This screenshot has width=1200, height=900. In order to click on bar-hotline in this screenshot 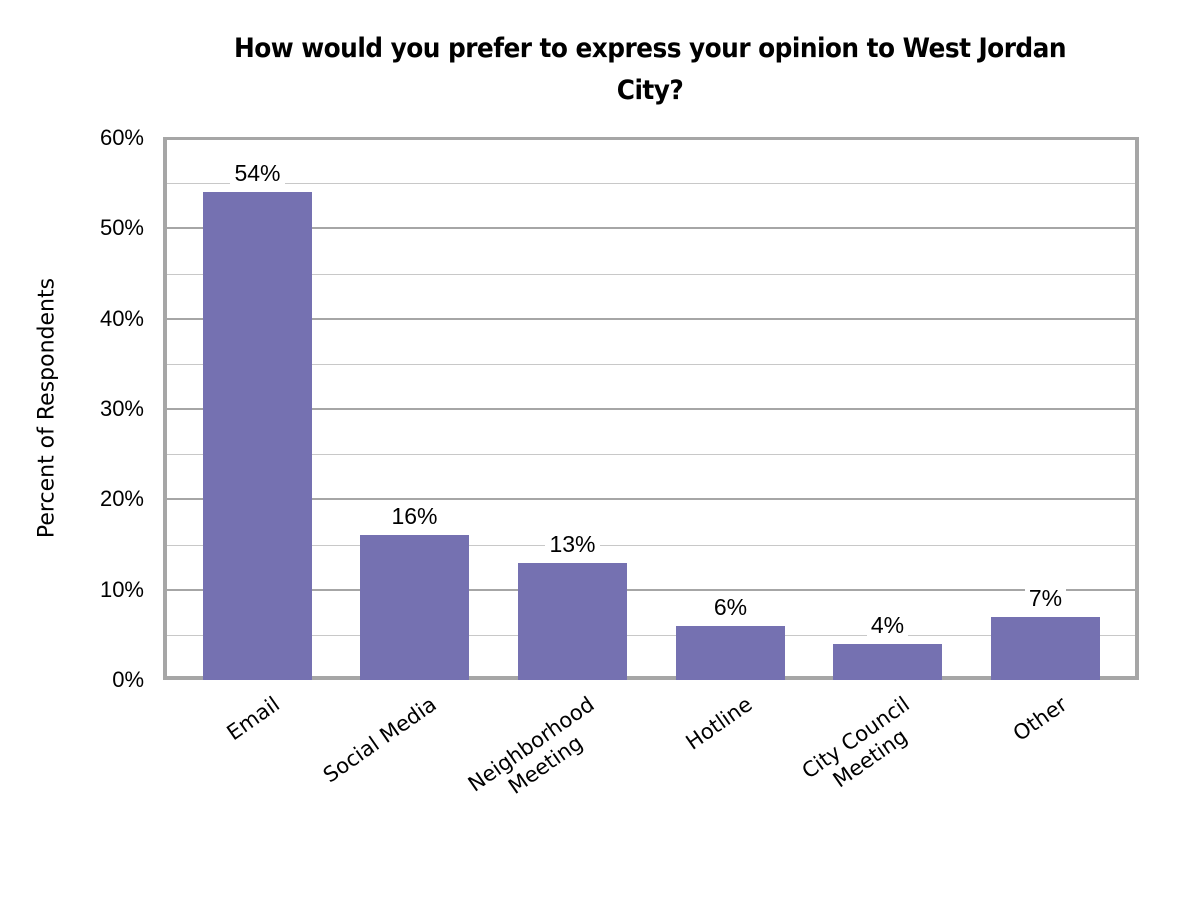, I will do `click(730, 652)`.